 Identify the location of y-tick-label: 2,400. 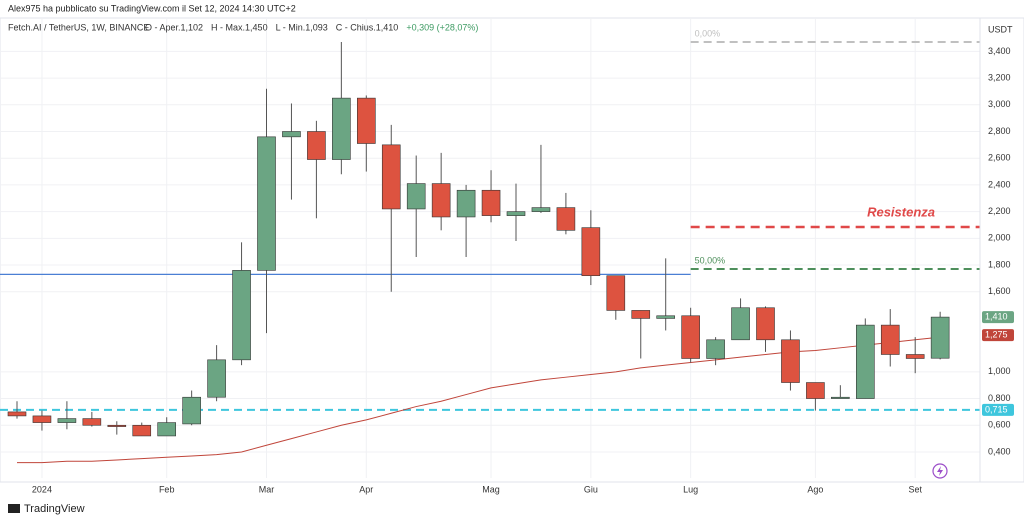
(999, 184).